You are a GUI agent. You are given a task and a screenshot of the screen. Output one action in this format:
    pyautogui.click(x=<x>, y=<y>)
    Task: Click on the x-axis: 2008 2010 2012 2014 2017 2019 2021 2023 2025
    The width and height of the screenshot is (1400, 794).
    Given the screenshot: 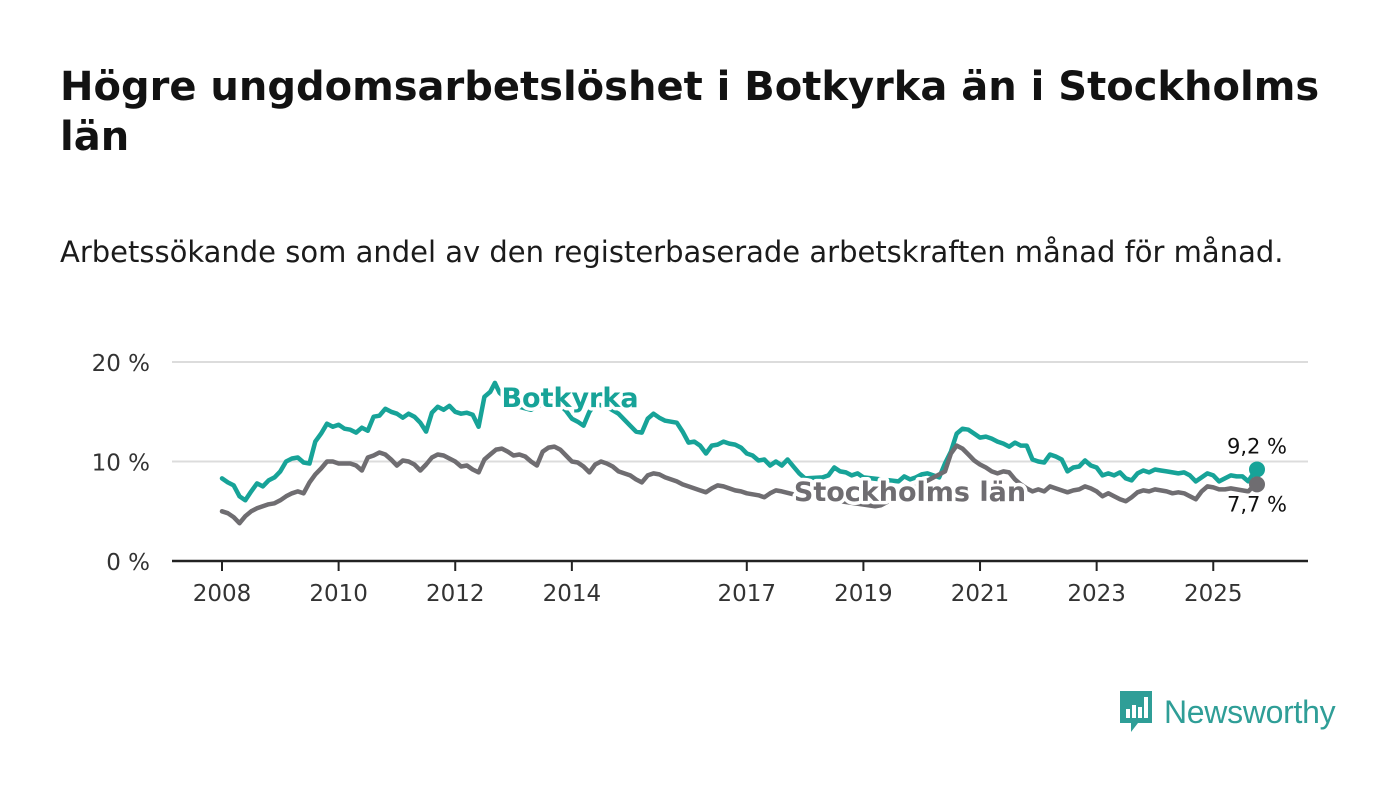 What is the action you would take?
    pyautogui.click(x=740, y=583)
    